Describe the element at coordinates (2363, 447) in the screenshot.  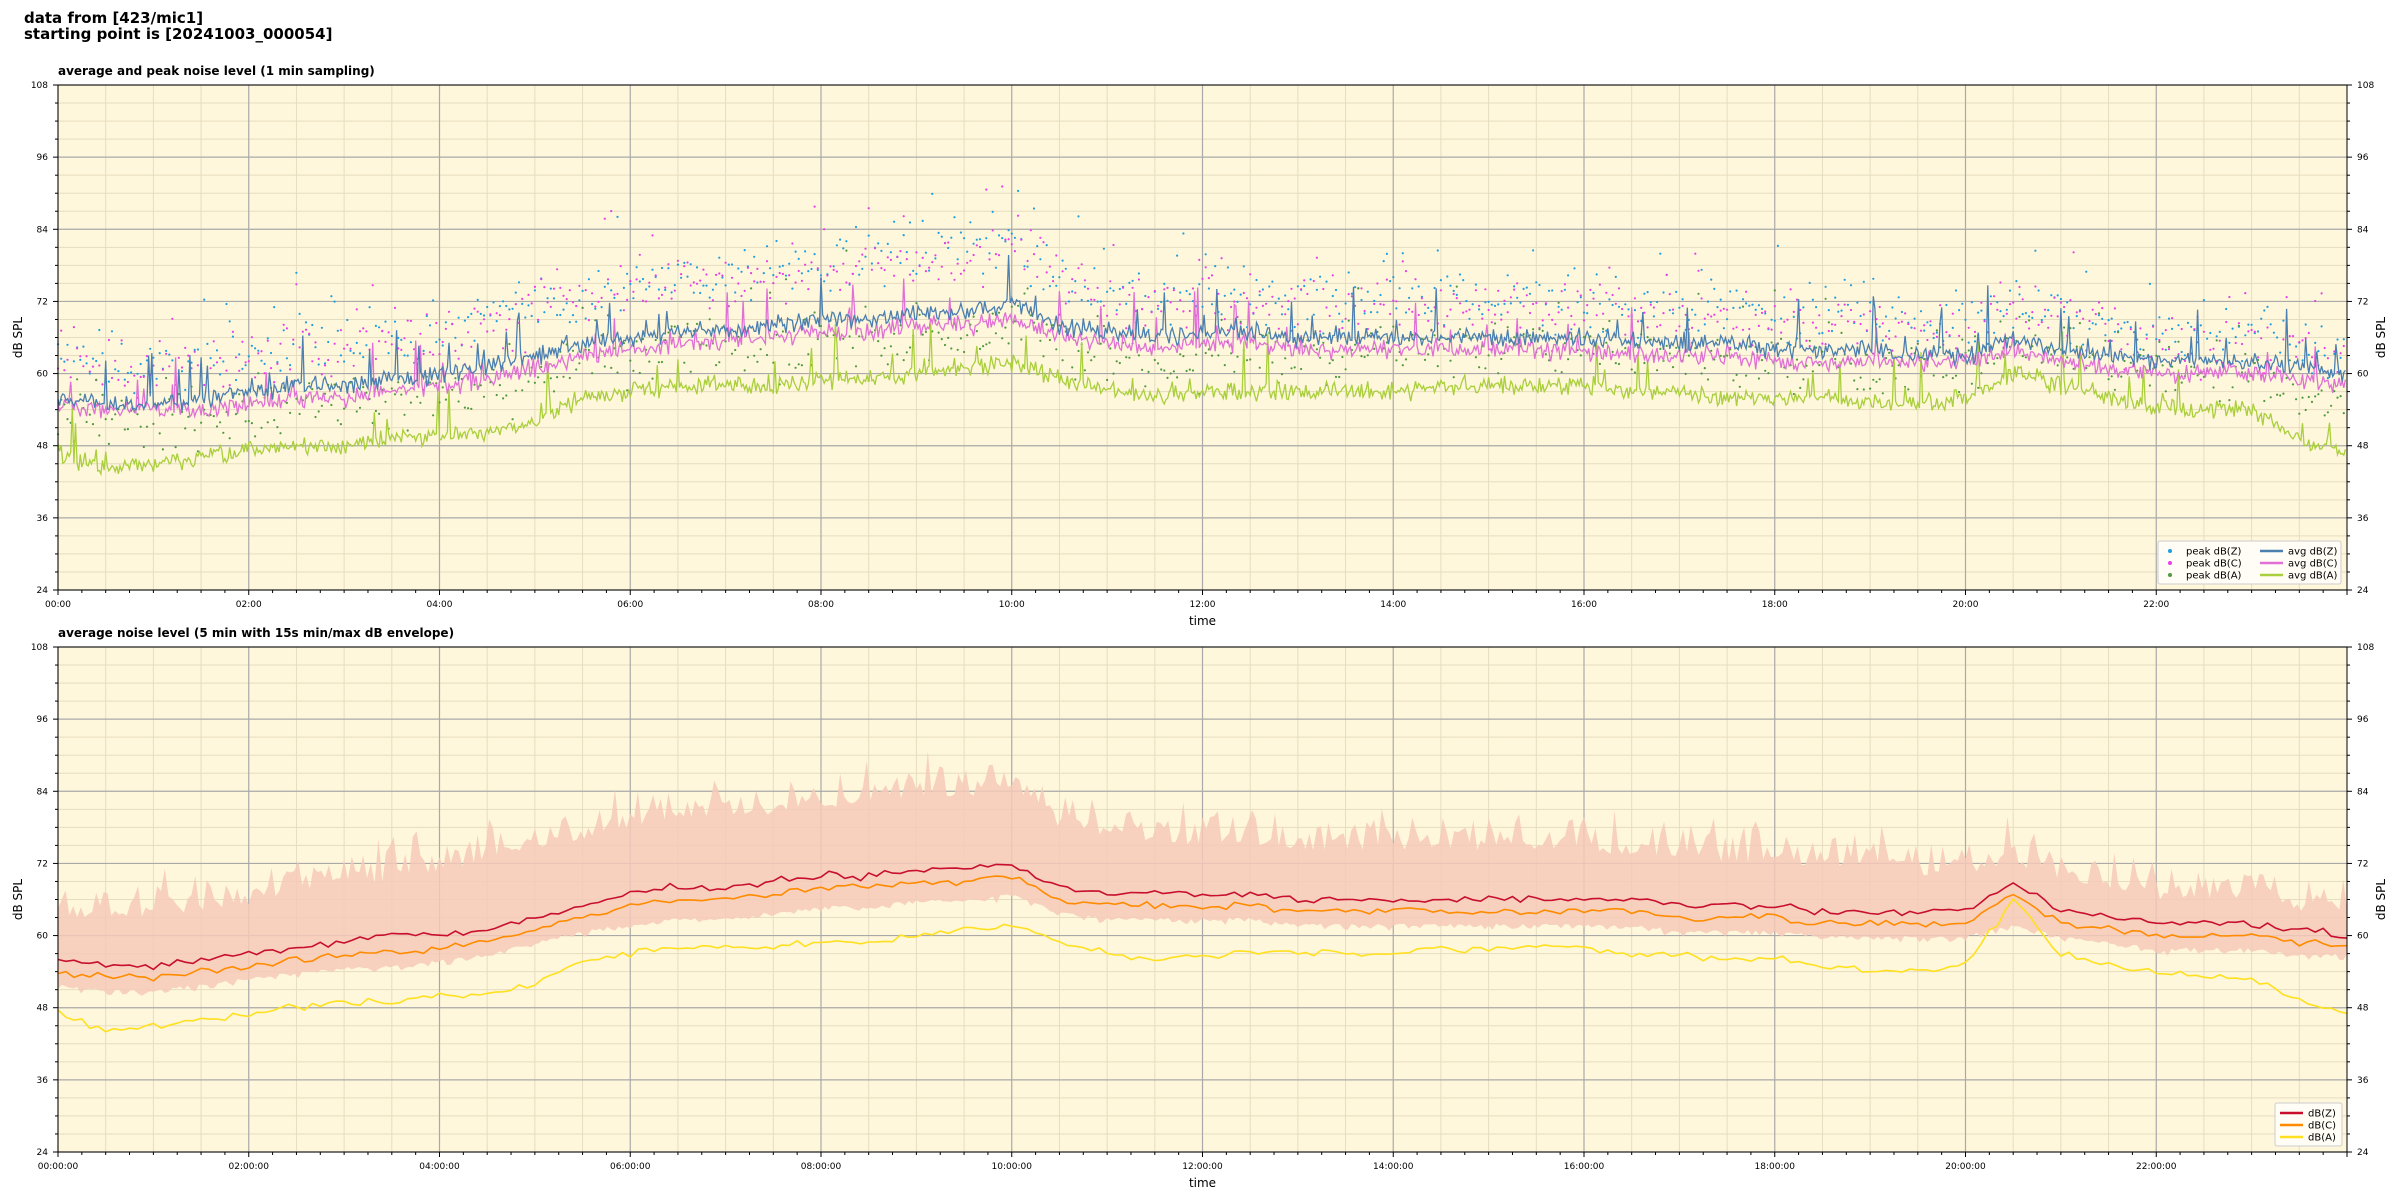
I see `y-tick-label-right: 48` at that location.